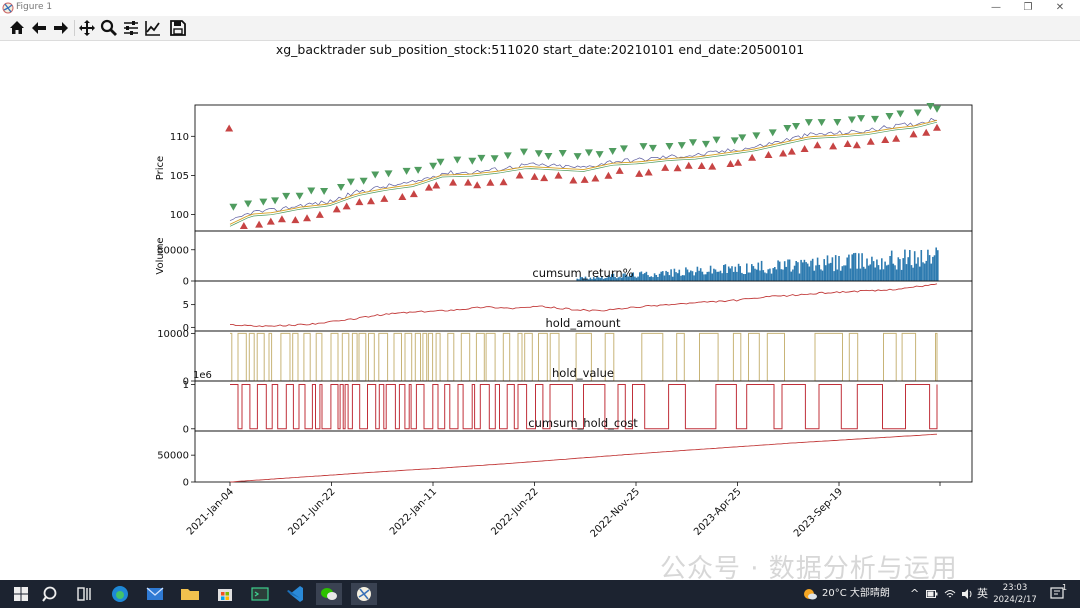  I want to click on weather-text: 20°C 大部晴朗, so click(856, 593).